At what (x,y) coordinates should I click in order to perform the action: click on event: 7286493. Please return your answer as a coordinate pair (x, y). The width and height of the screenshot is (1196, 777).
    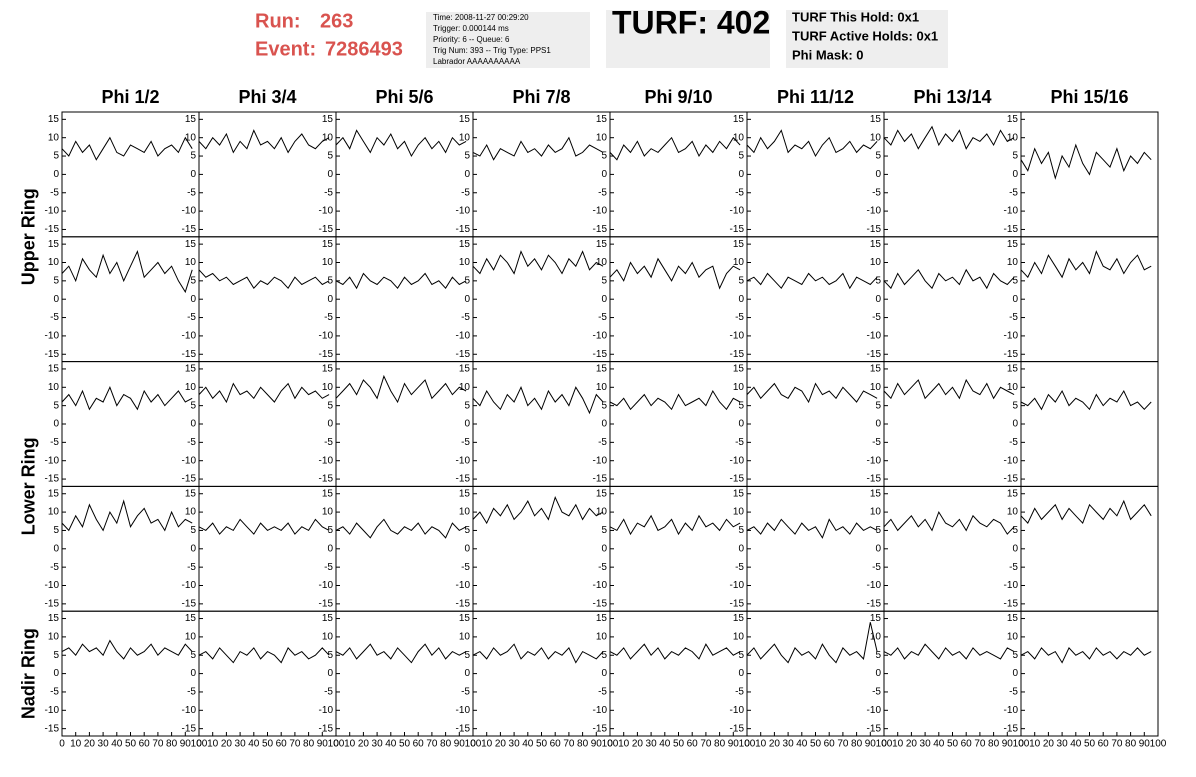
    Looking at the image, I should click on (364, 49).